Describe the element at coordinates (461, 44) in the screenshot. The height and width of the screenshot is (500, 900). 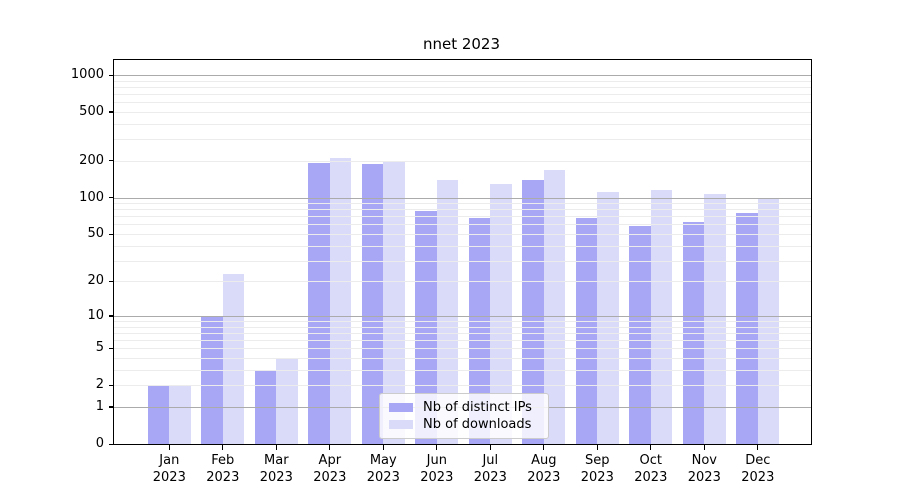
I see `chart-title: nnet 2023` at that location.